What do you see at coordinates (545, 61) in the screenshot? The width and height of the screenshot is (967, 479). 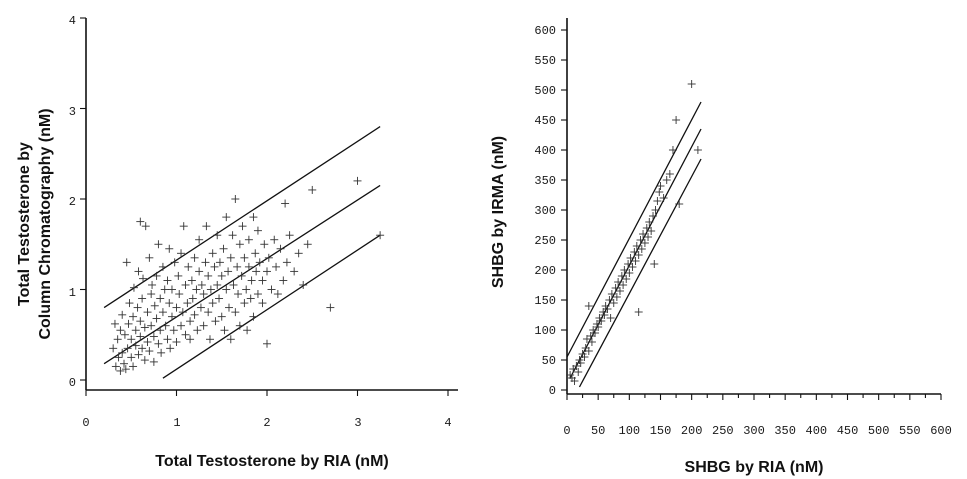 I see `right-y-tick: 550` at bounding box center [545, 61].